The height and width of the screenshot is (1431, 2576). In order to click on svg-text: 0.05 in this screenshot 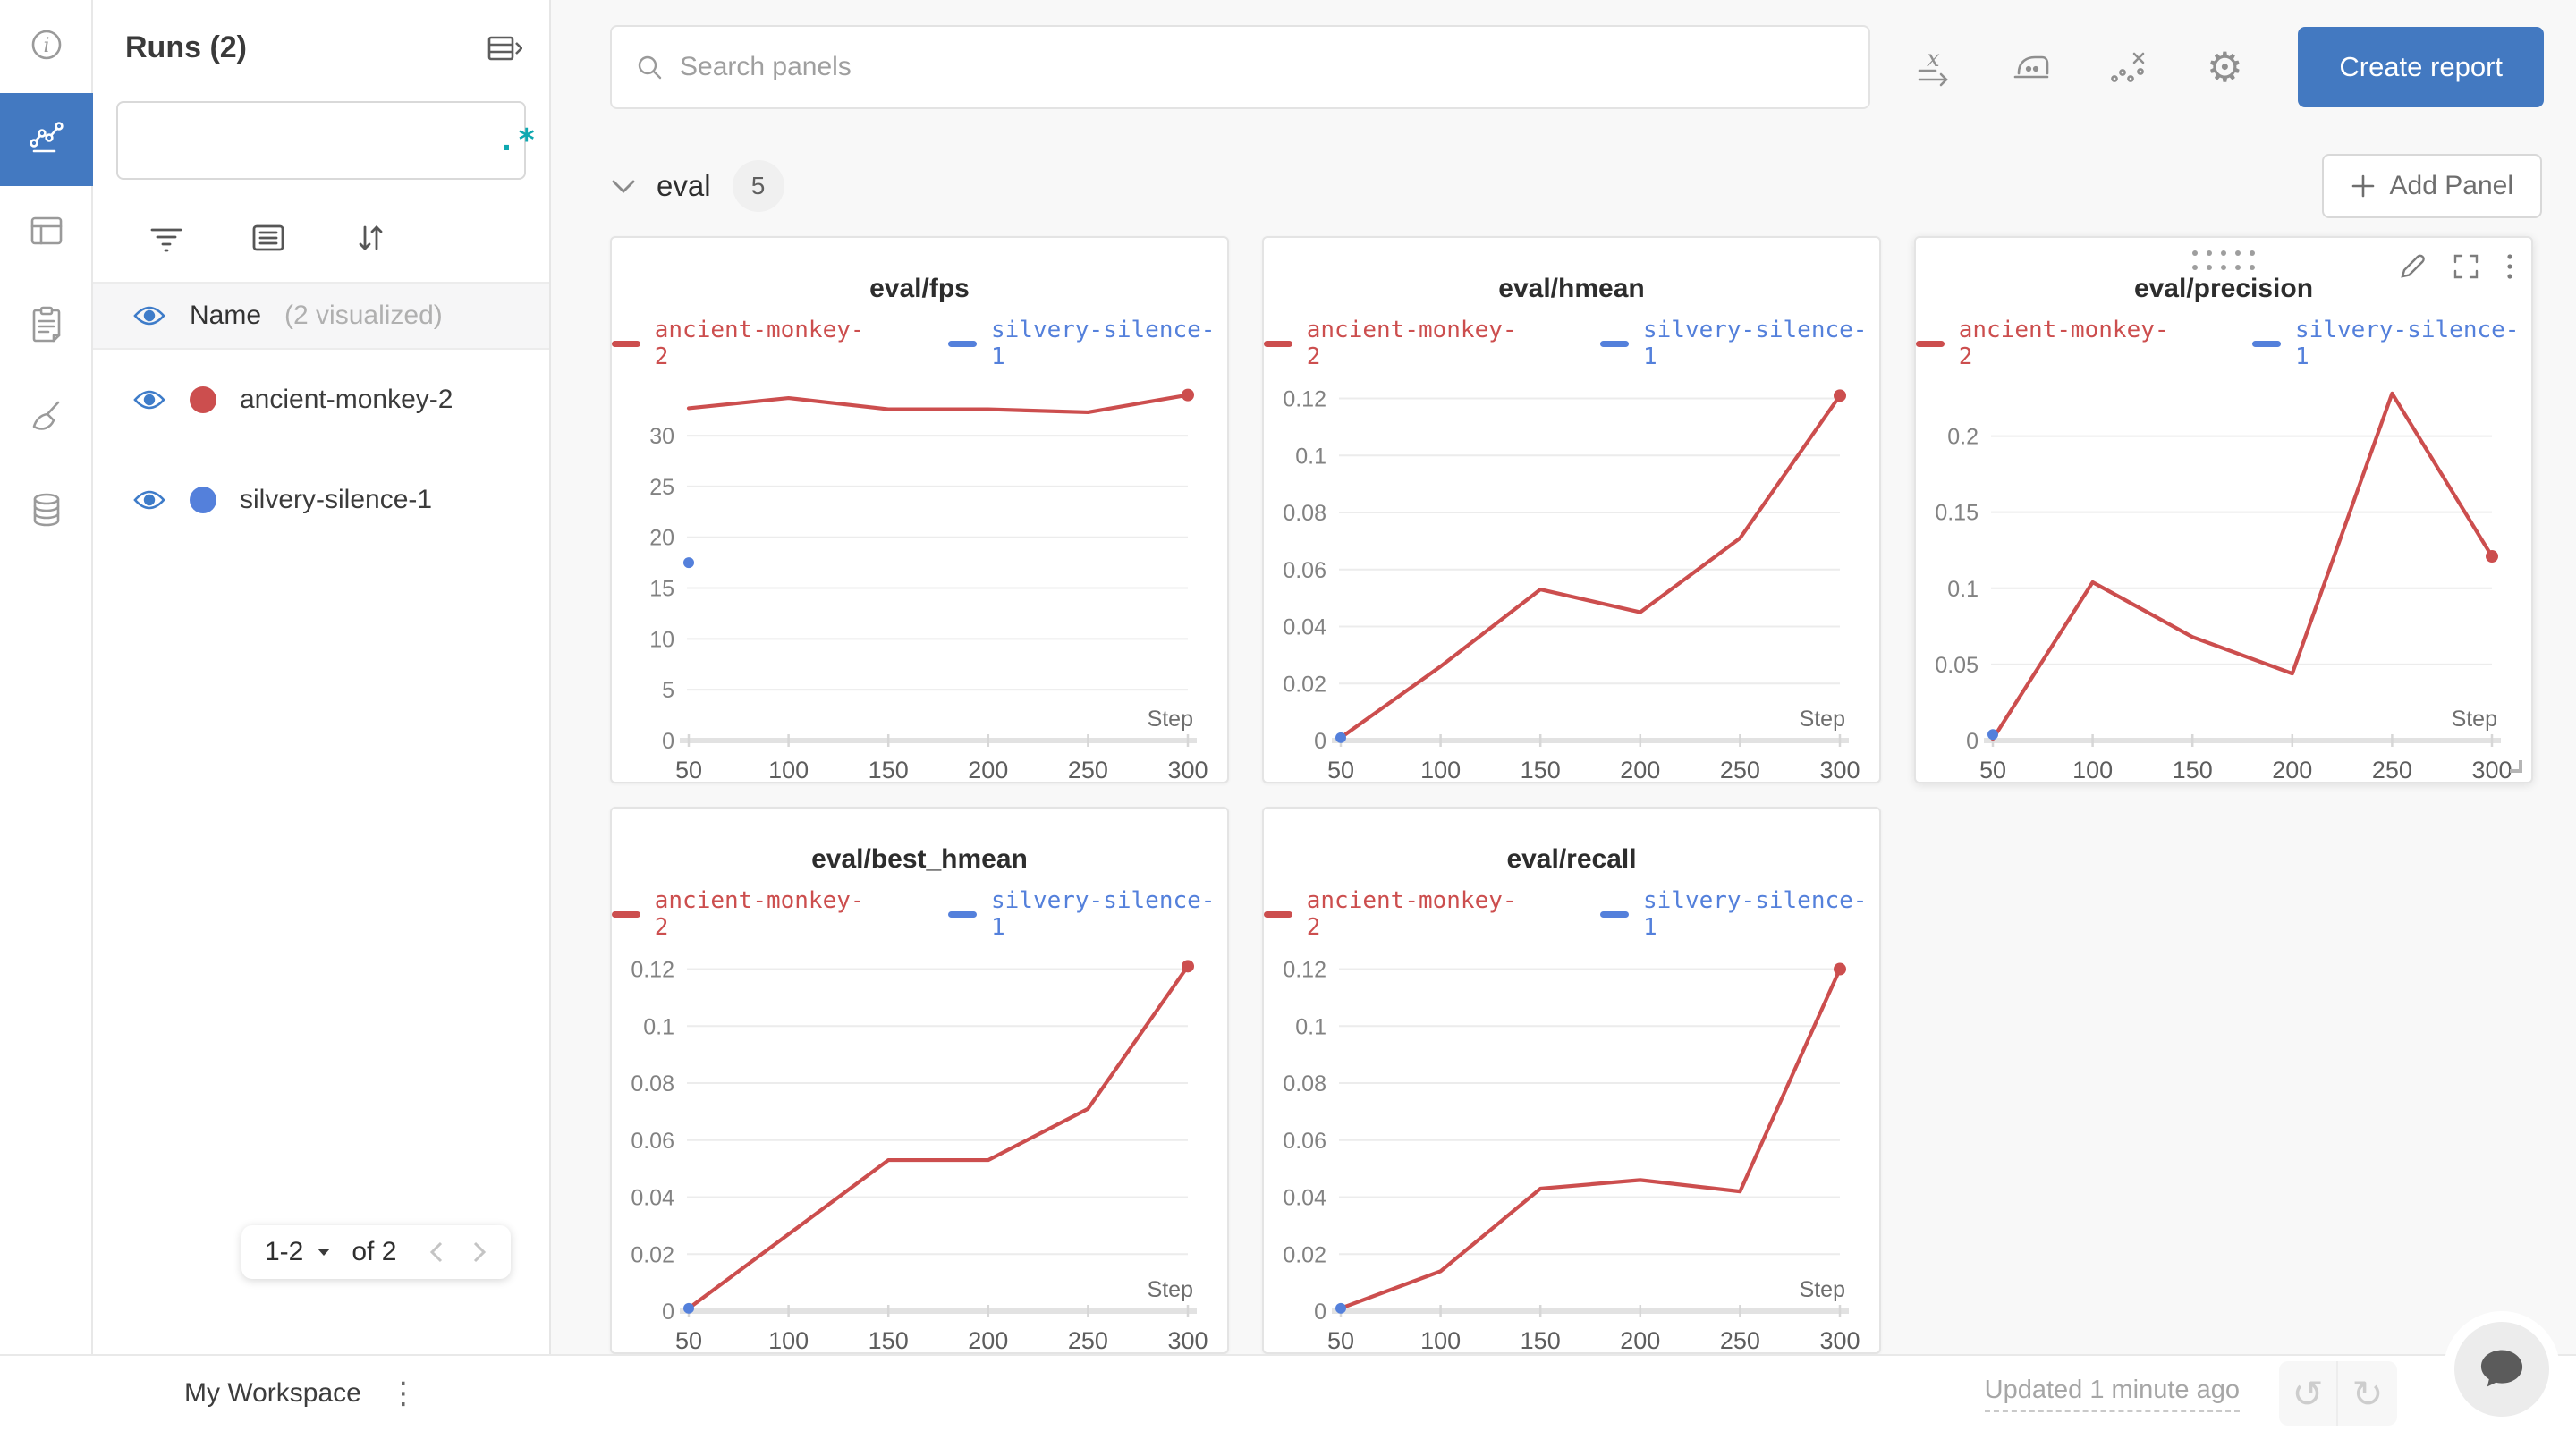, I will do `click(1957, 665)`.